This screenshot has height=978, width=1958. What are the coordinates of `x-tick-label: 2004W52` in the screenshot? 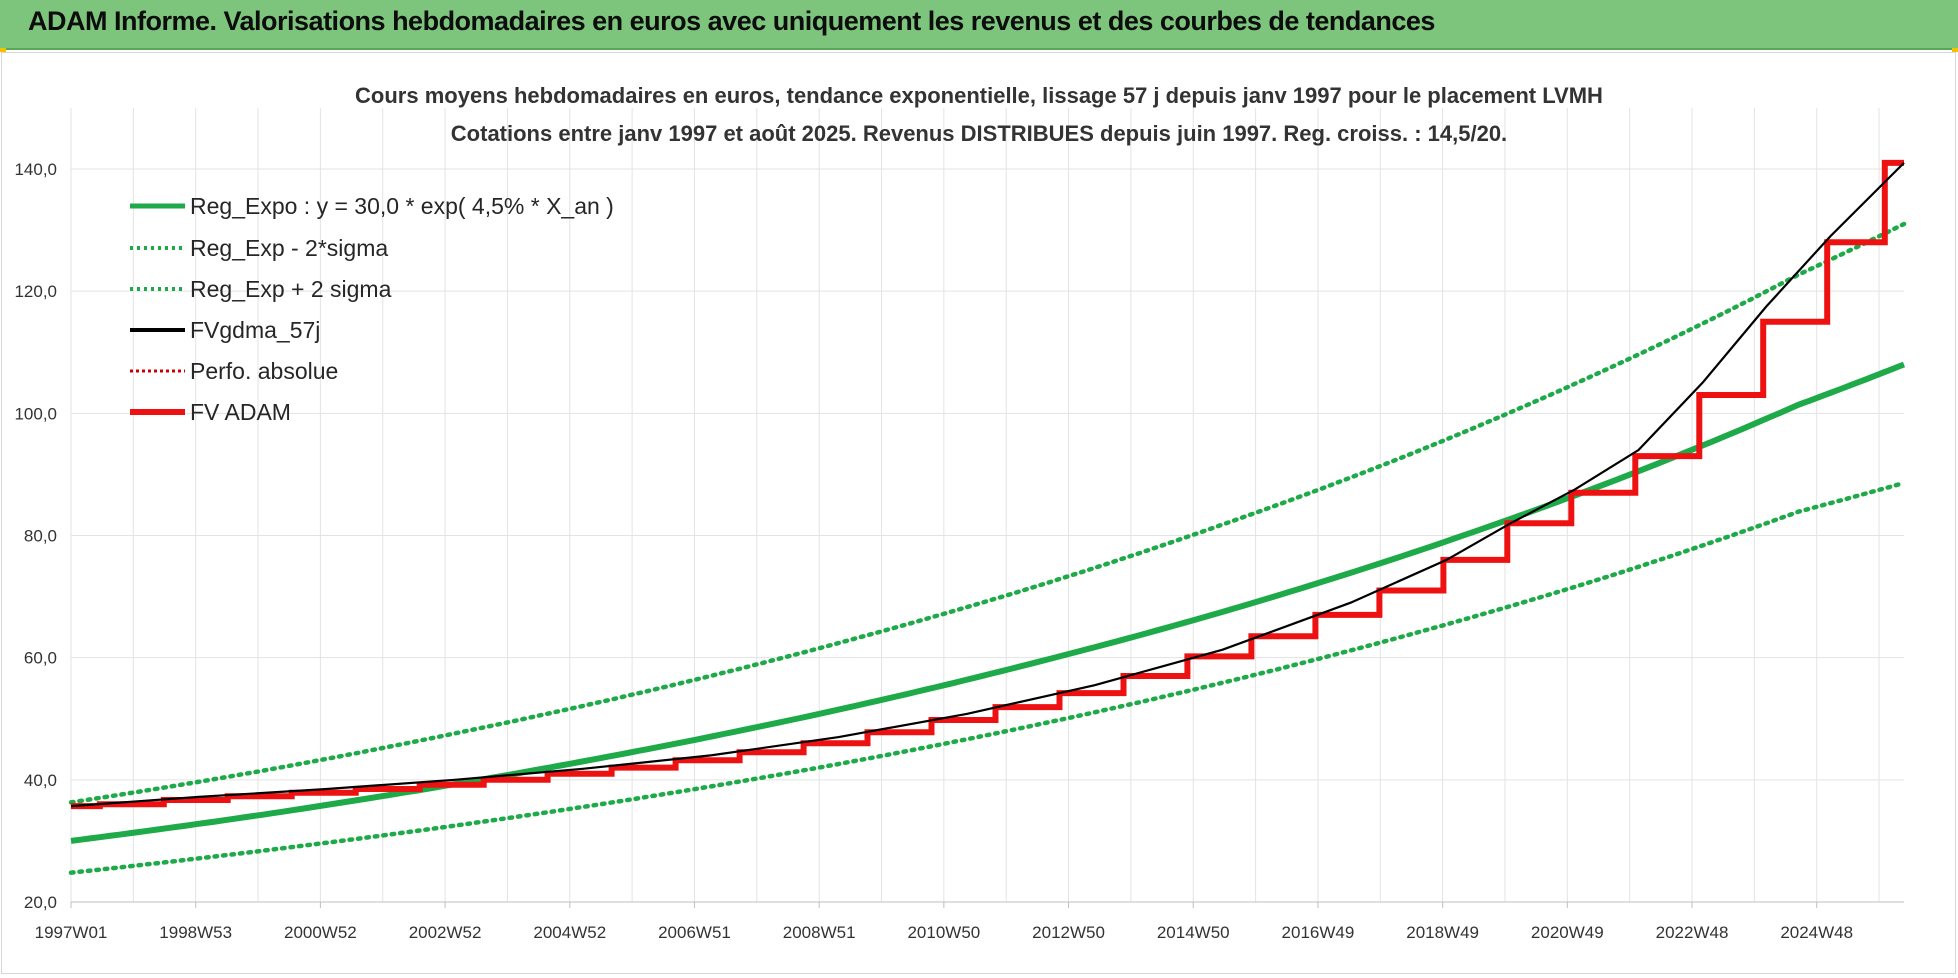 It's located at (569, 932).